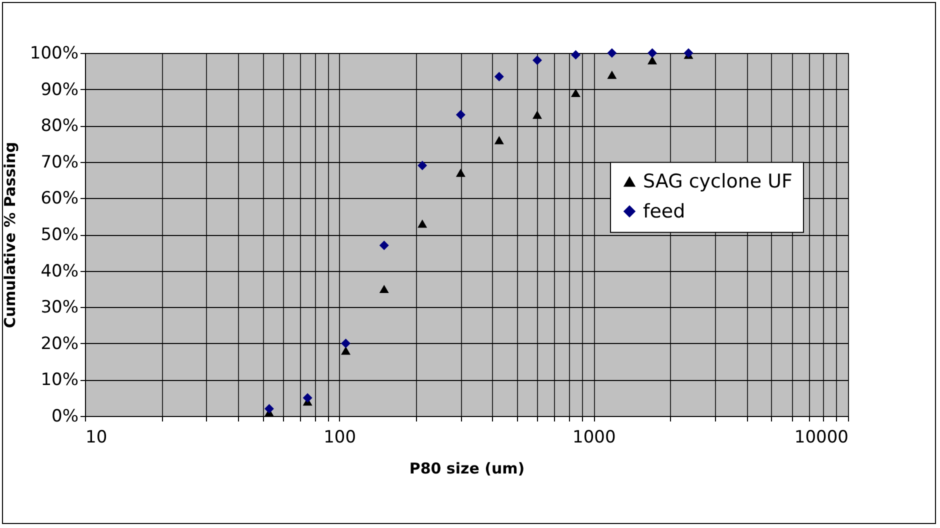 This screenshot has height=528, width=940. Describe the element at coordinates (9, 235) in the screenshot. I see `y-axis-title: Cumulative % Passing` at that location.